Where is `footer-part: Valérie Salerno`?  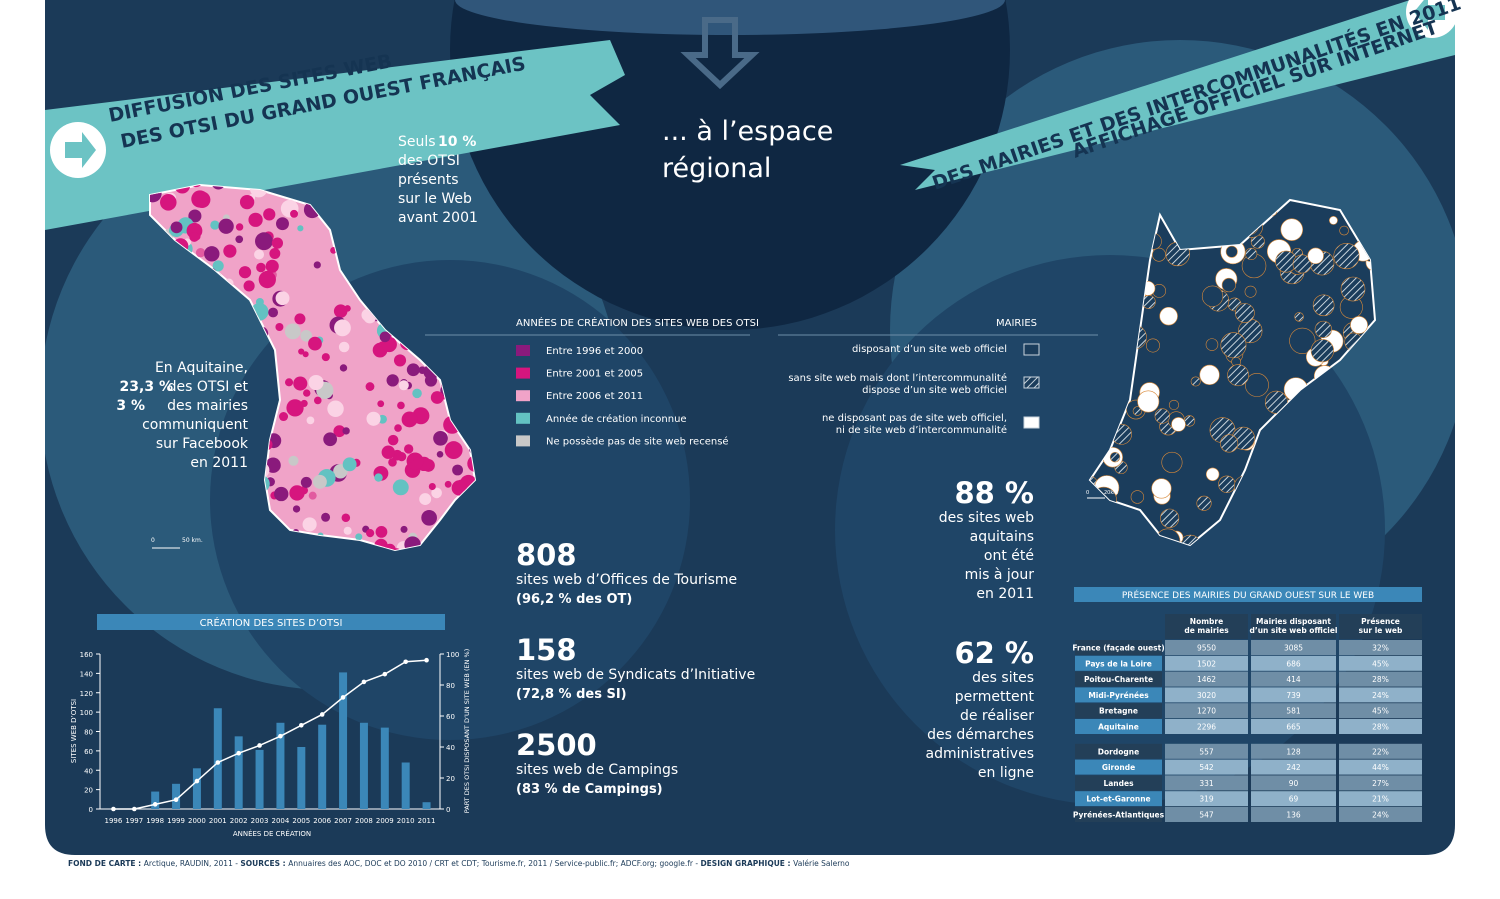 footer-part: Valérie Salerno is located at coordinates (821, 863).